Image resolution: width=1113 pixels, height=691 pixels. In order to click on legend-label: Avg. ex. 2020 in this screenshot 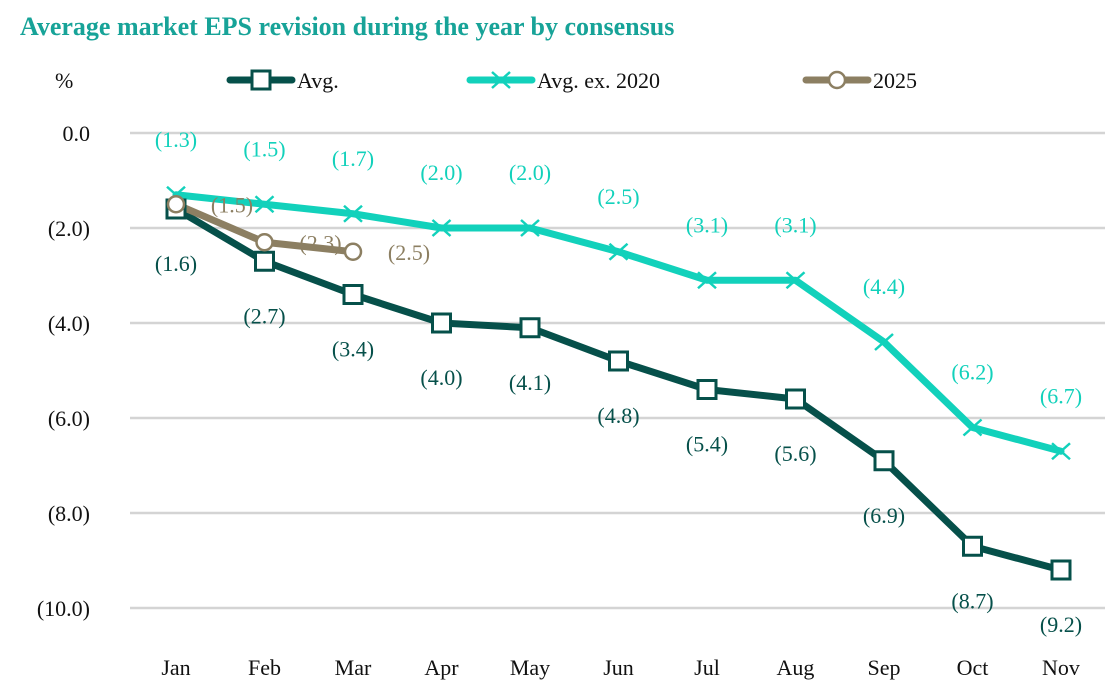, I will do `click(598, 80)`.